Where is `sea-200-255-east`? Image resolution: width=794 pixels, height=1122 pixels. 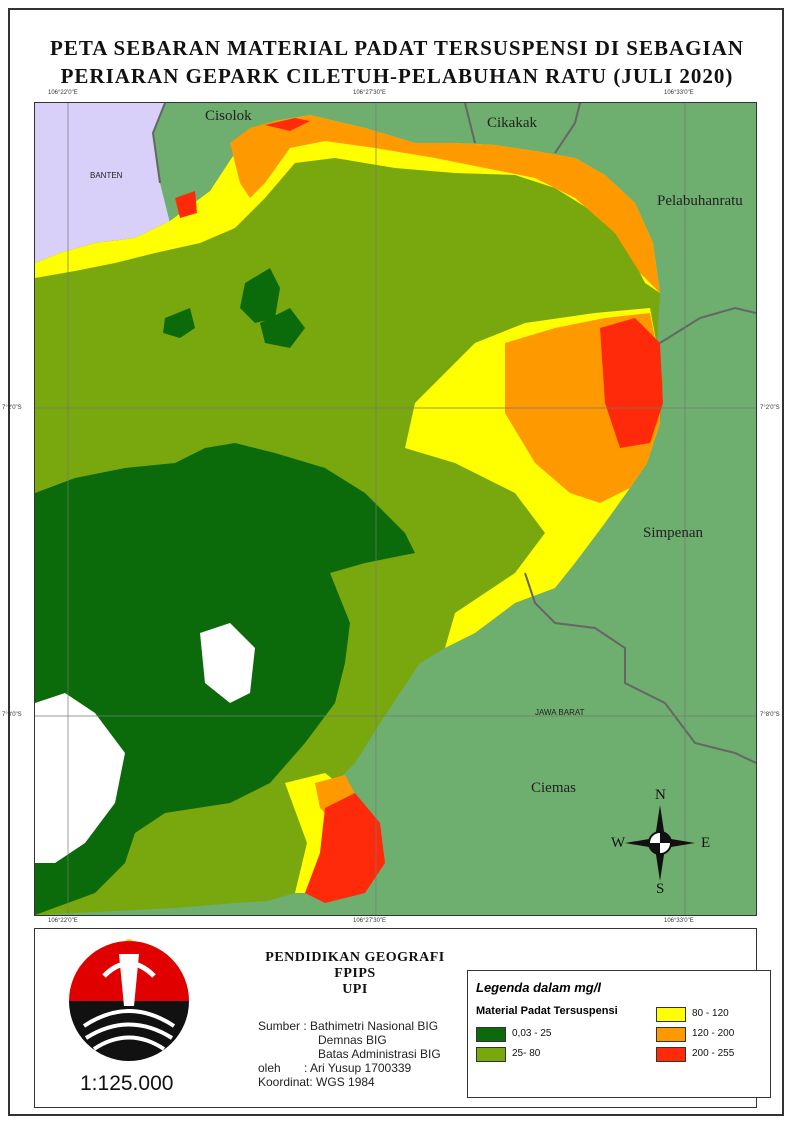
sea-200-255-east is located at coordinates (631, 383).